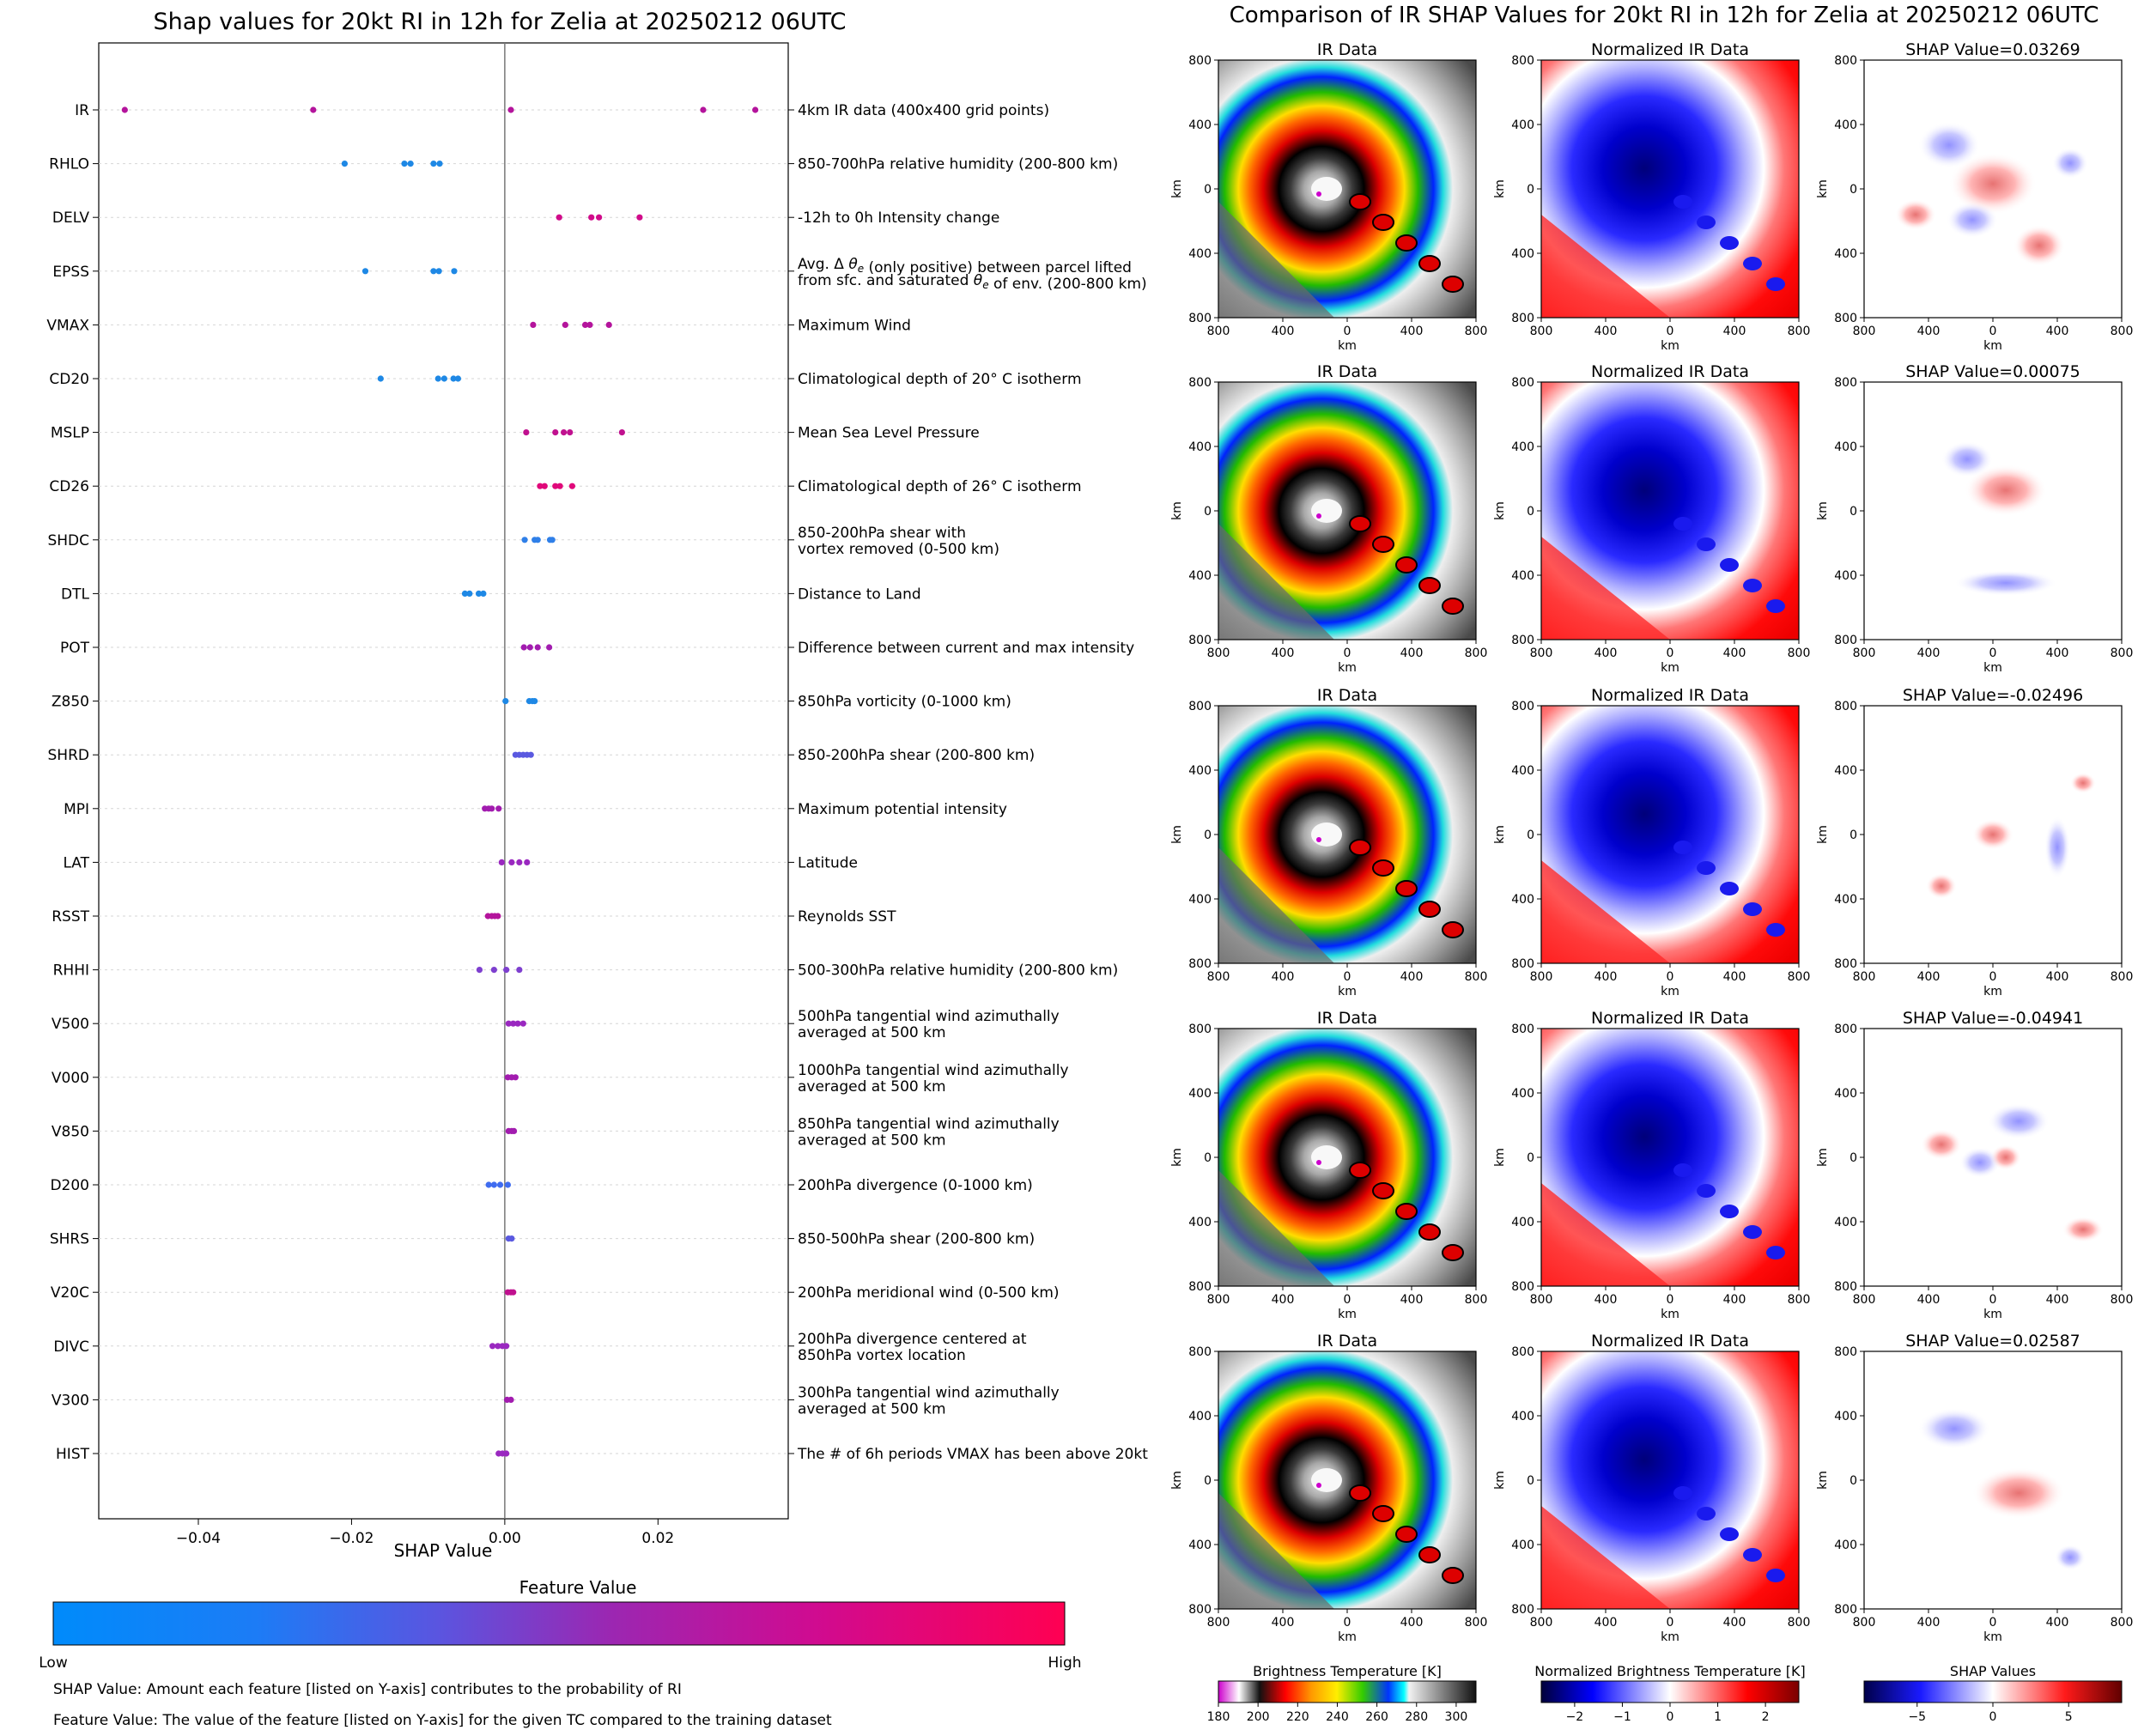  What do you see at coordinates (443, 378) in the screenshot?
I see `shap-point-cd20` at bounding box center [443, 378].